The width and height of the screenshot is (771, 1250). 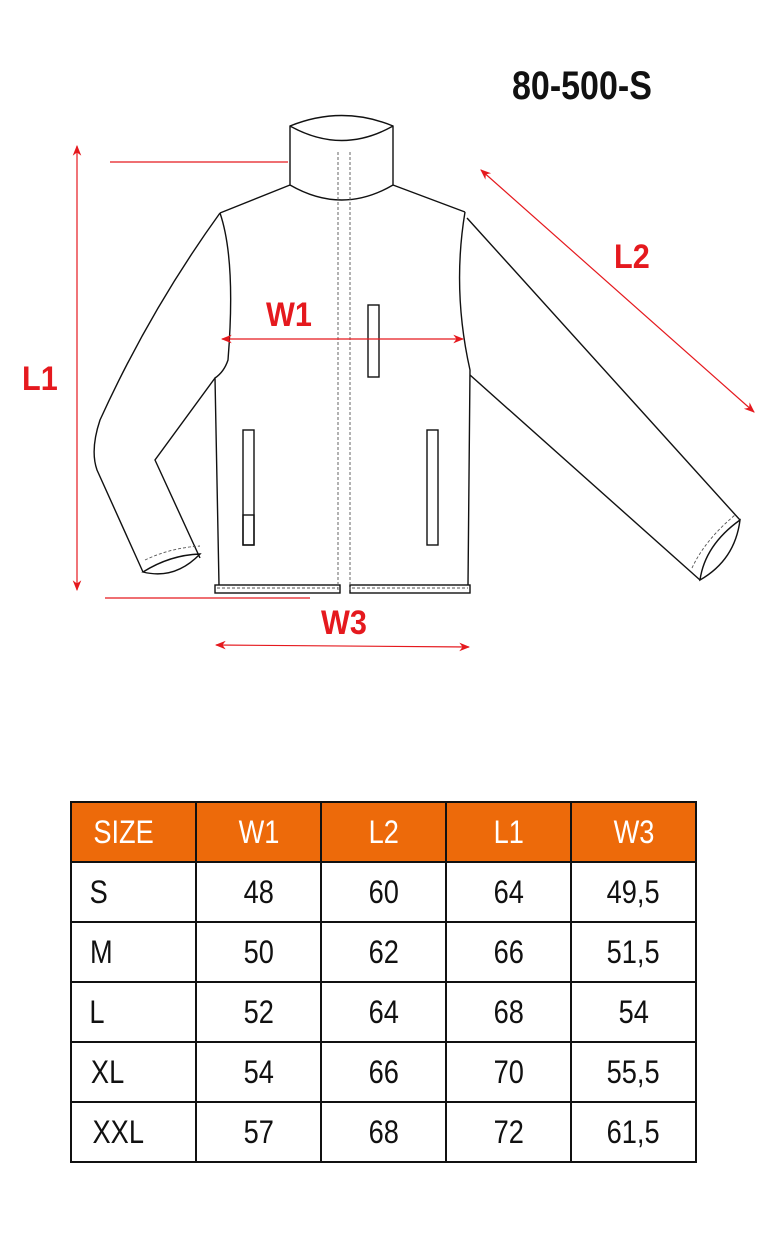 I want to click on header-cell: L2, so click(x=383, y=832).